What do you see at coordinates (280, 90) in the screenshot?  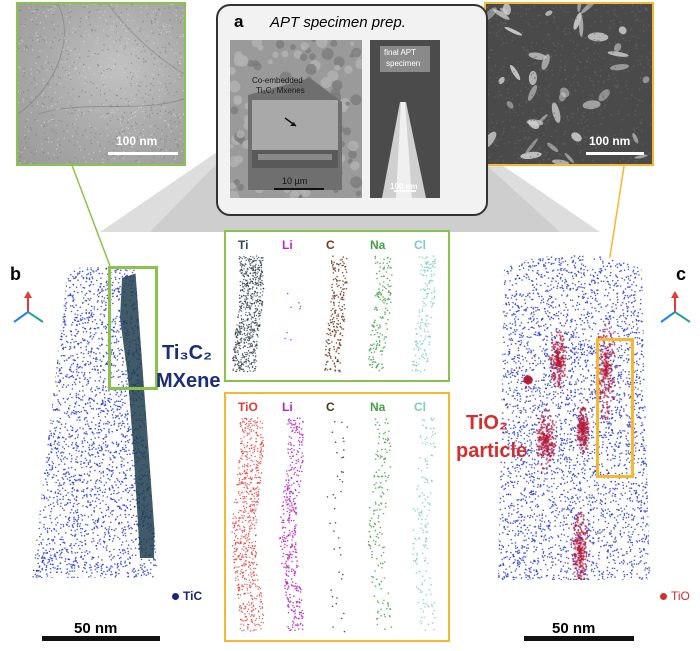 I see `mxene-annotation-line2: Ti₃C₂ Mxenes` at bounding box center [280, 90].